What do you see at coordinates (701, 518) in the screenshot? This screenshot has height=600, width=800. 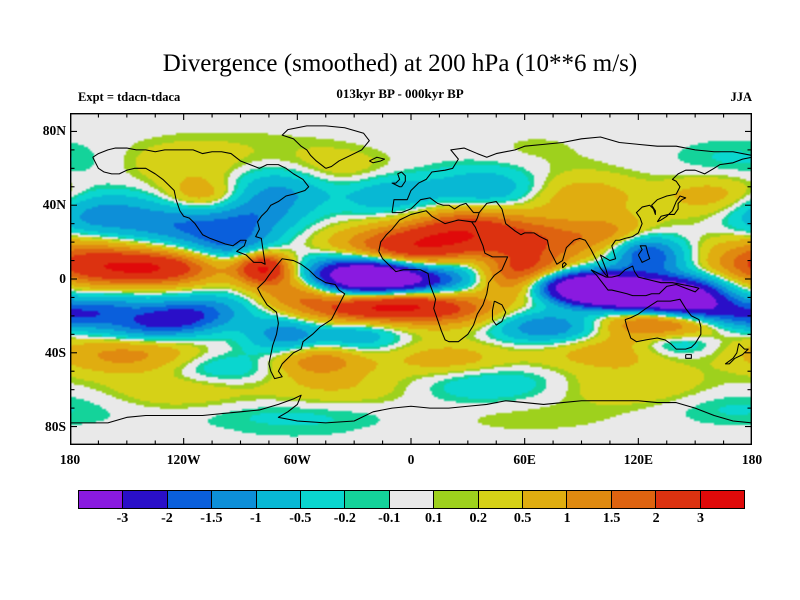 I see `colorbar-tick-label: 3` at bounding box center [701, 518].